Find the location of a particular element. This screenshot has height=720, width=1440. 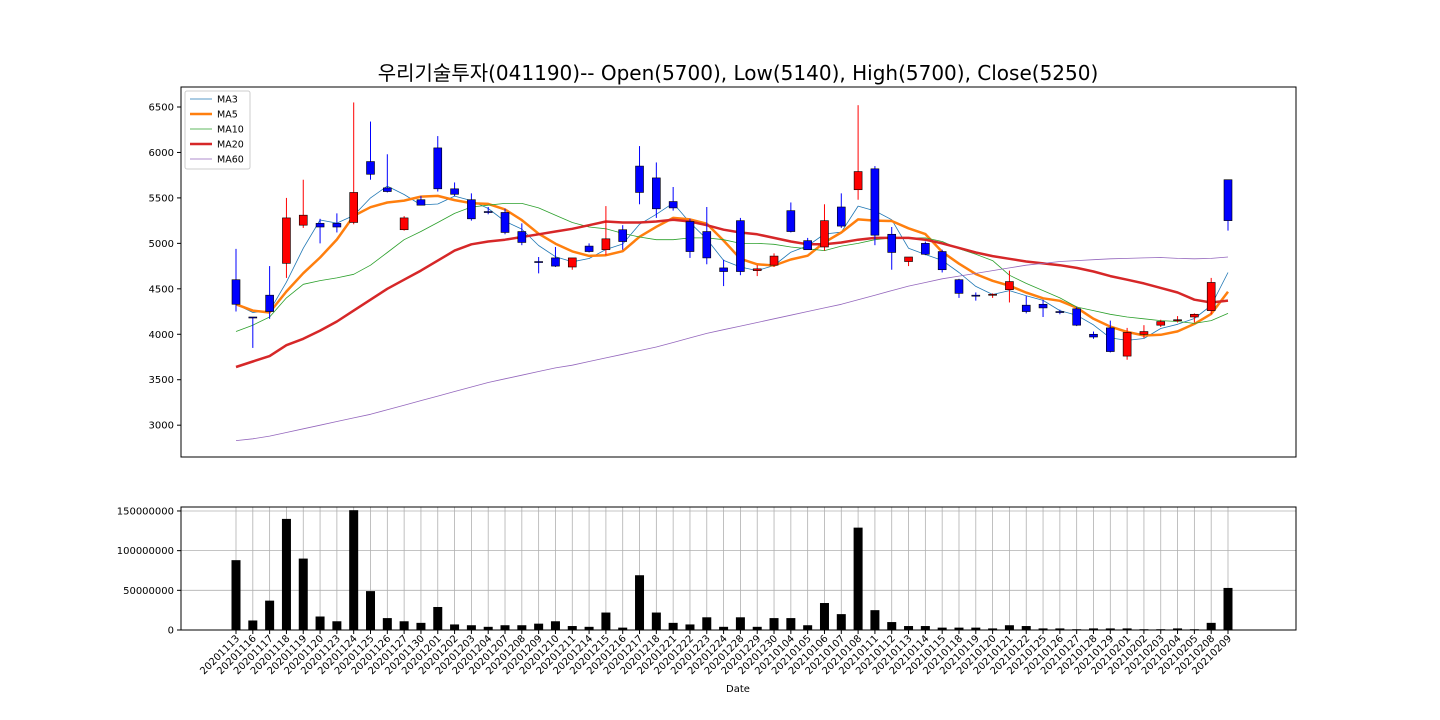

volume-y-tick-label: 100000000 is located at coordinates (145, 551).